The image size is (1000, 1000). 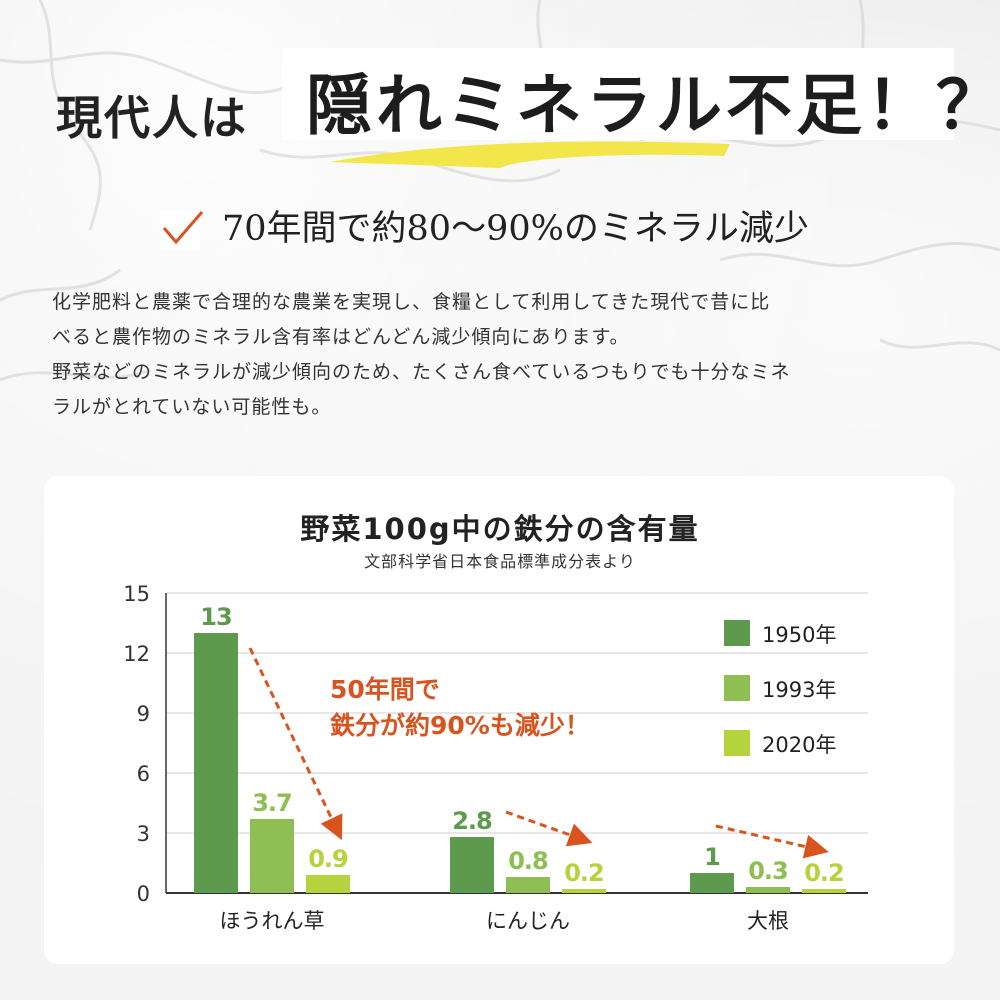 What do you see at coordinates (500, 561) in the screenshot?
I see `chart-subtitle: 文部科学省日本食品標準成分表より` at bounding box center [500, 561].